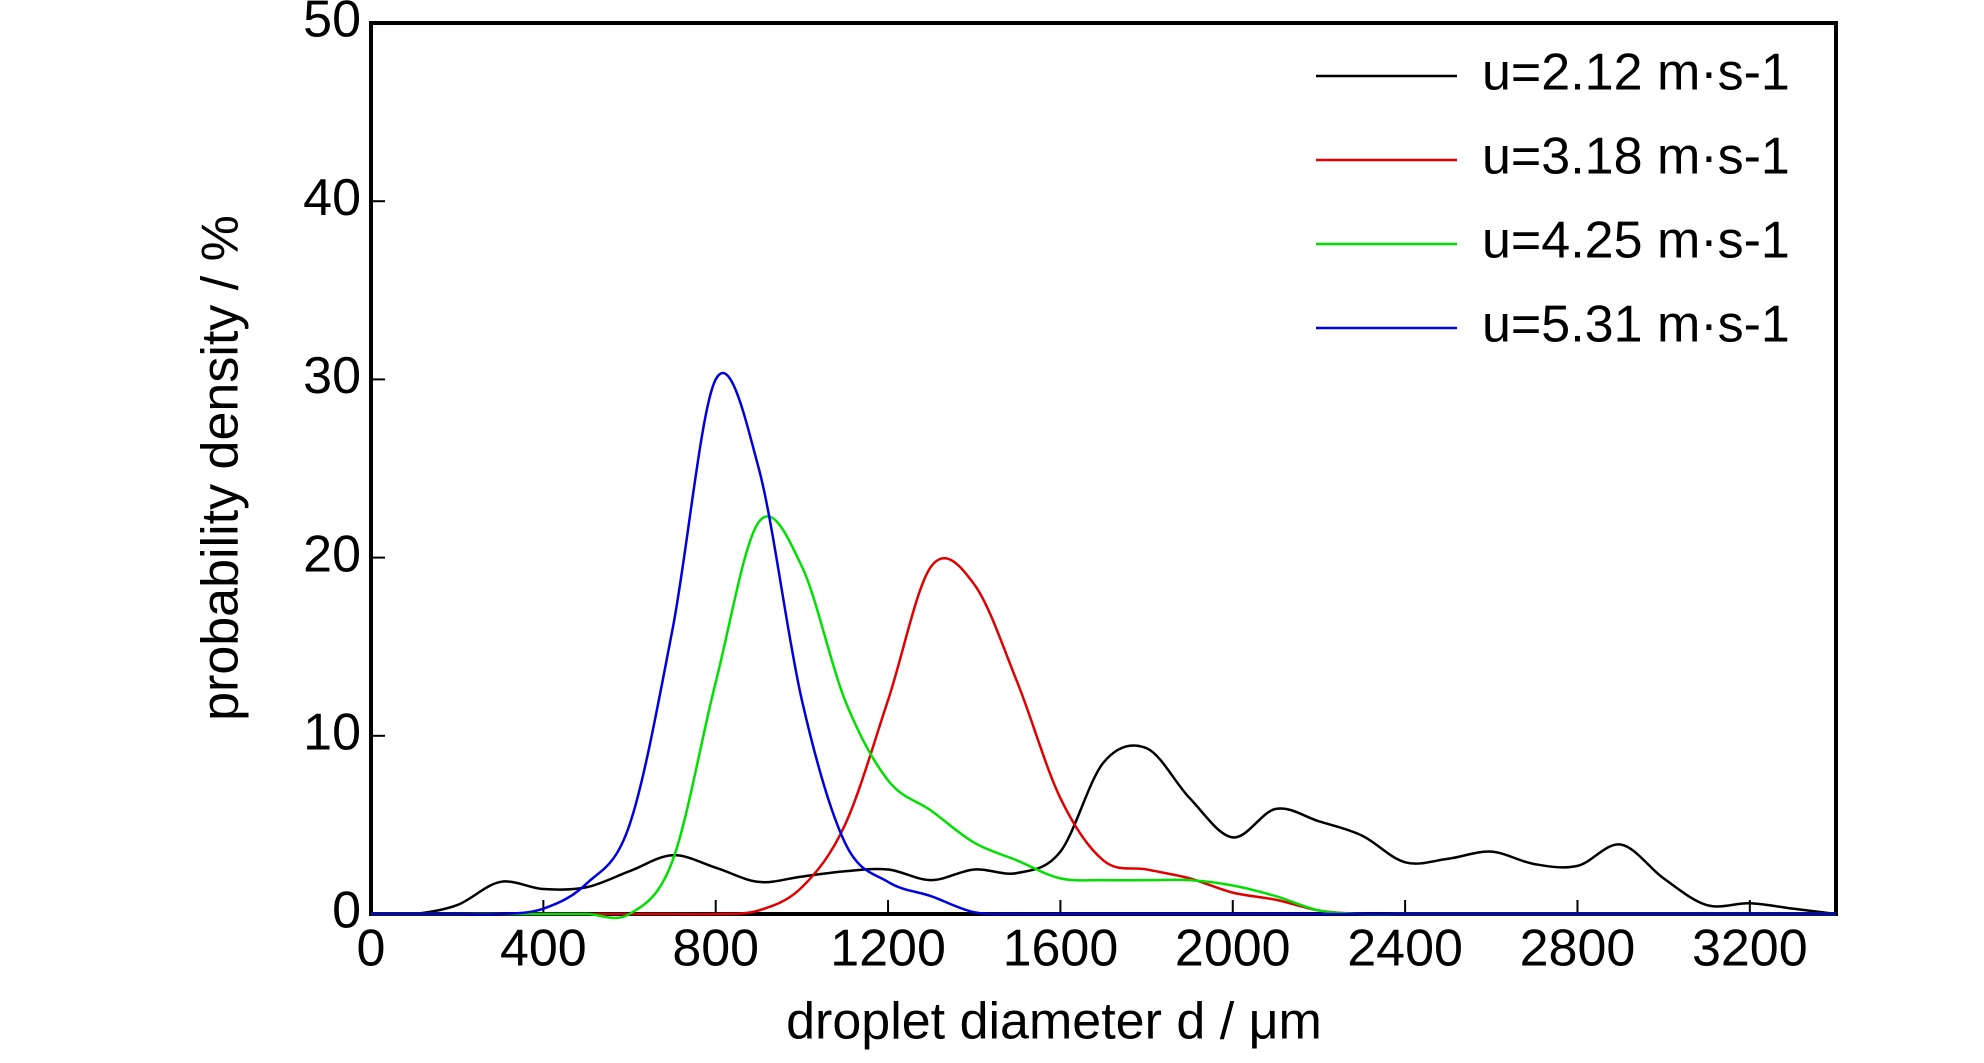 This screenshot has height=1063, width=1984. I want to click on y-tick-label: 0, so click(346, 911).